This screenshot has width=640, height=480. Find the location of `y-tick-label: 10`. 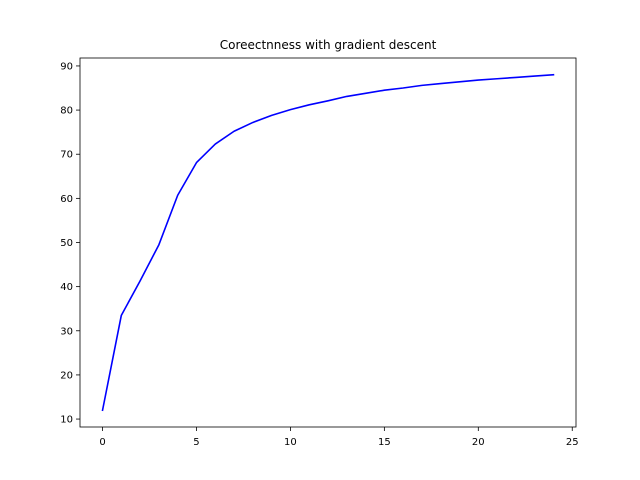

y-tick-label: 10 is located at coordinates (66, 420).